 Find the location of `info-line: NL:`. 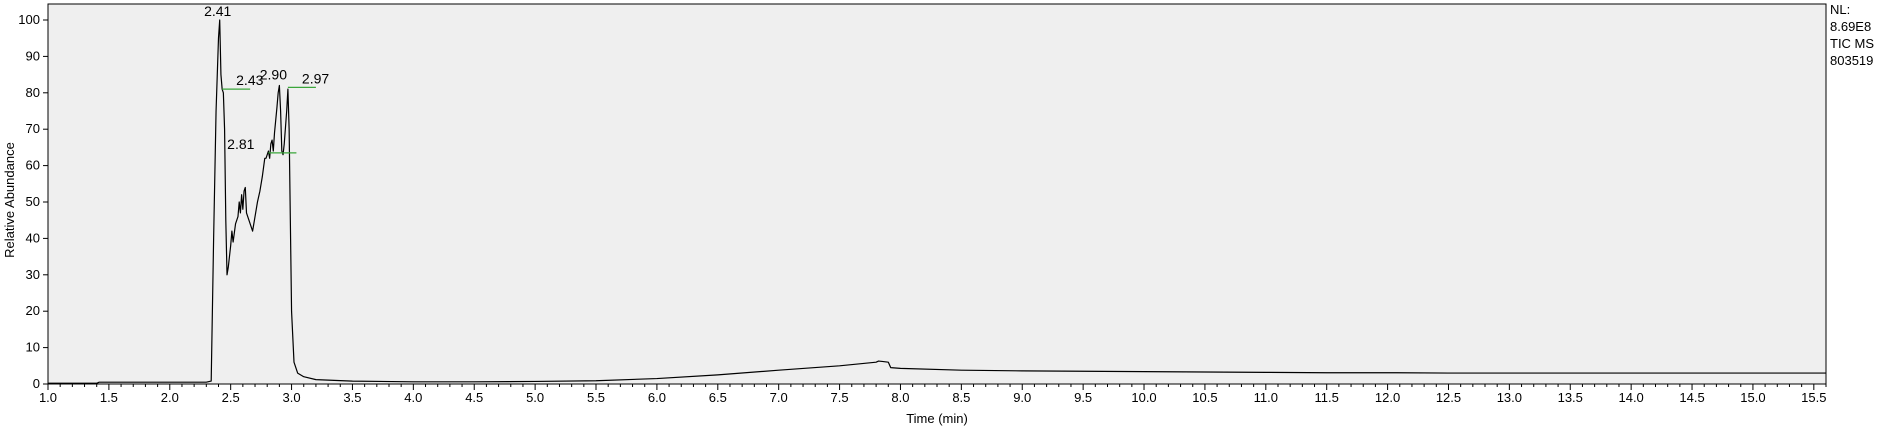

info-line: NL: is located at coordinates (1840, 9).